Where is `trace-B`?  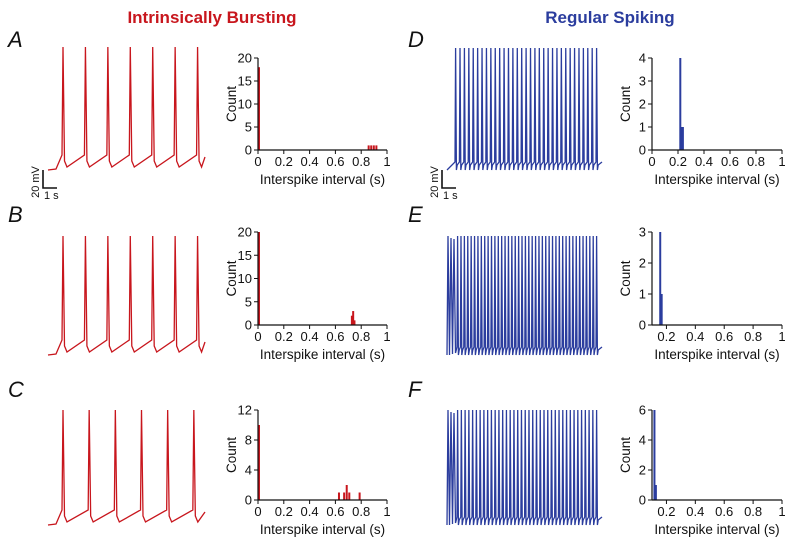
trace-B is located at coordinates (126, 295).